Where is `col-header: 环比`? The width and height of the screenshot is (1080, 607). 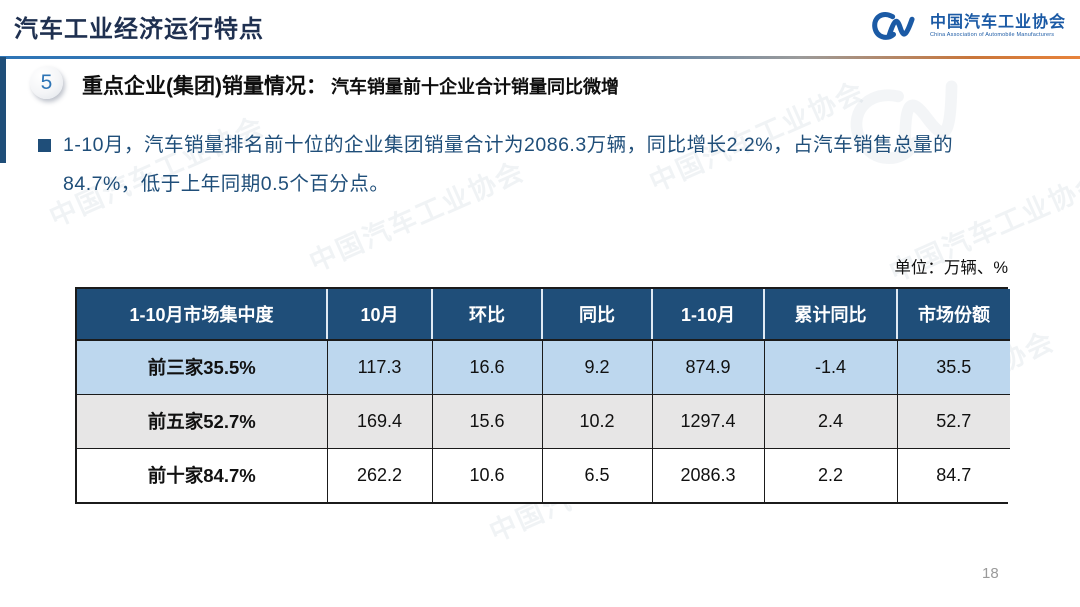 col-header: 环比 is located at coordinates (486, 315).